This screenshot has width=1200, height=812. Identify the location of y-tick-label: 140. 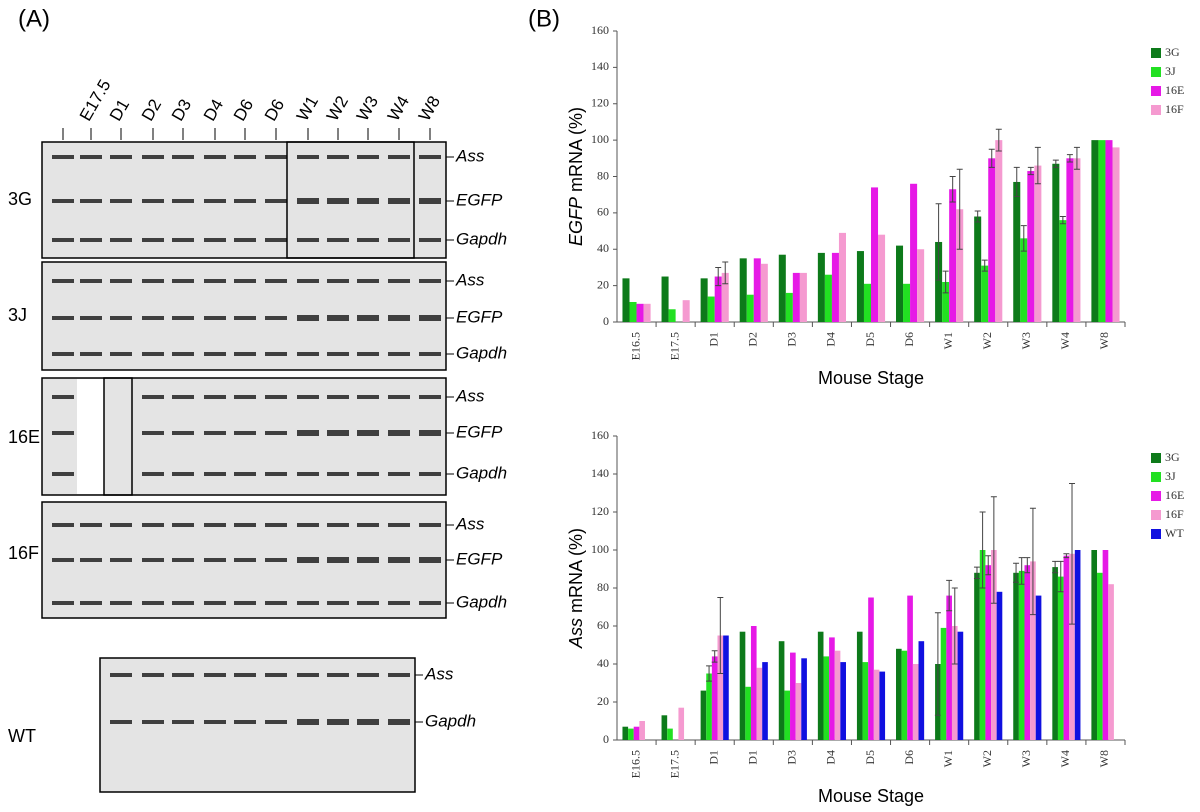
(600, 473).